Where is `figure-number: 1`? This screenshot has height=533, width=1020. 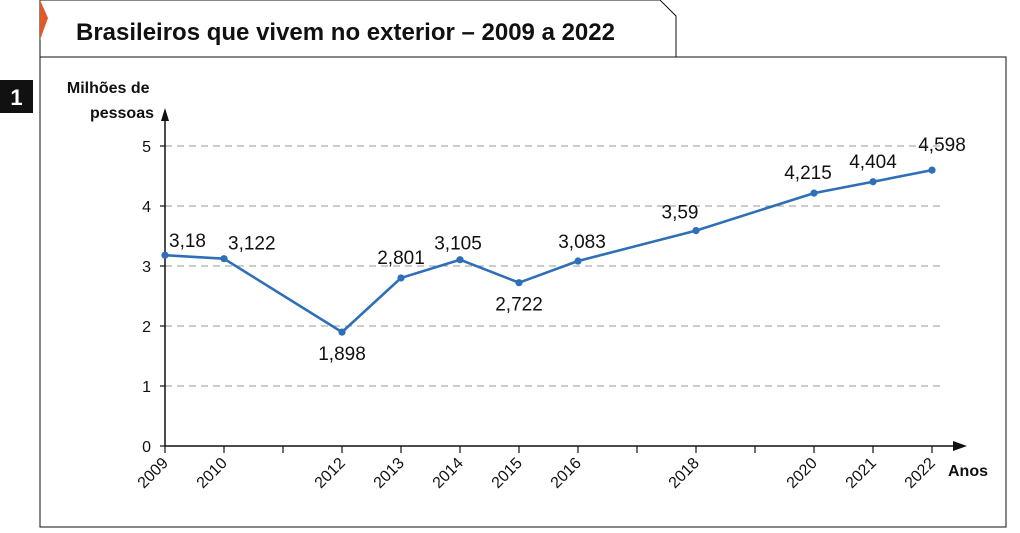 figure-number: 1 is located at coordinates (16, 97).